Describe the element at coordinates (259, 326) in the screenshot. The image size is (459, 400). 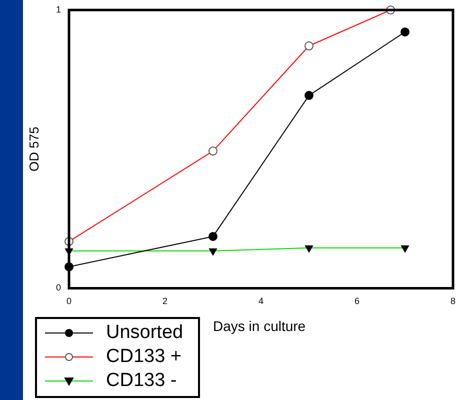
I see `x-axis-title: Days in culture` at that location.